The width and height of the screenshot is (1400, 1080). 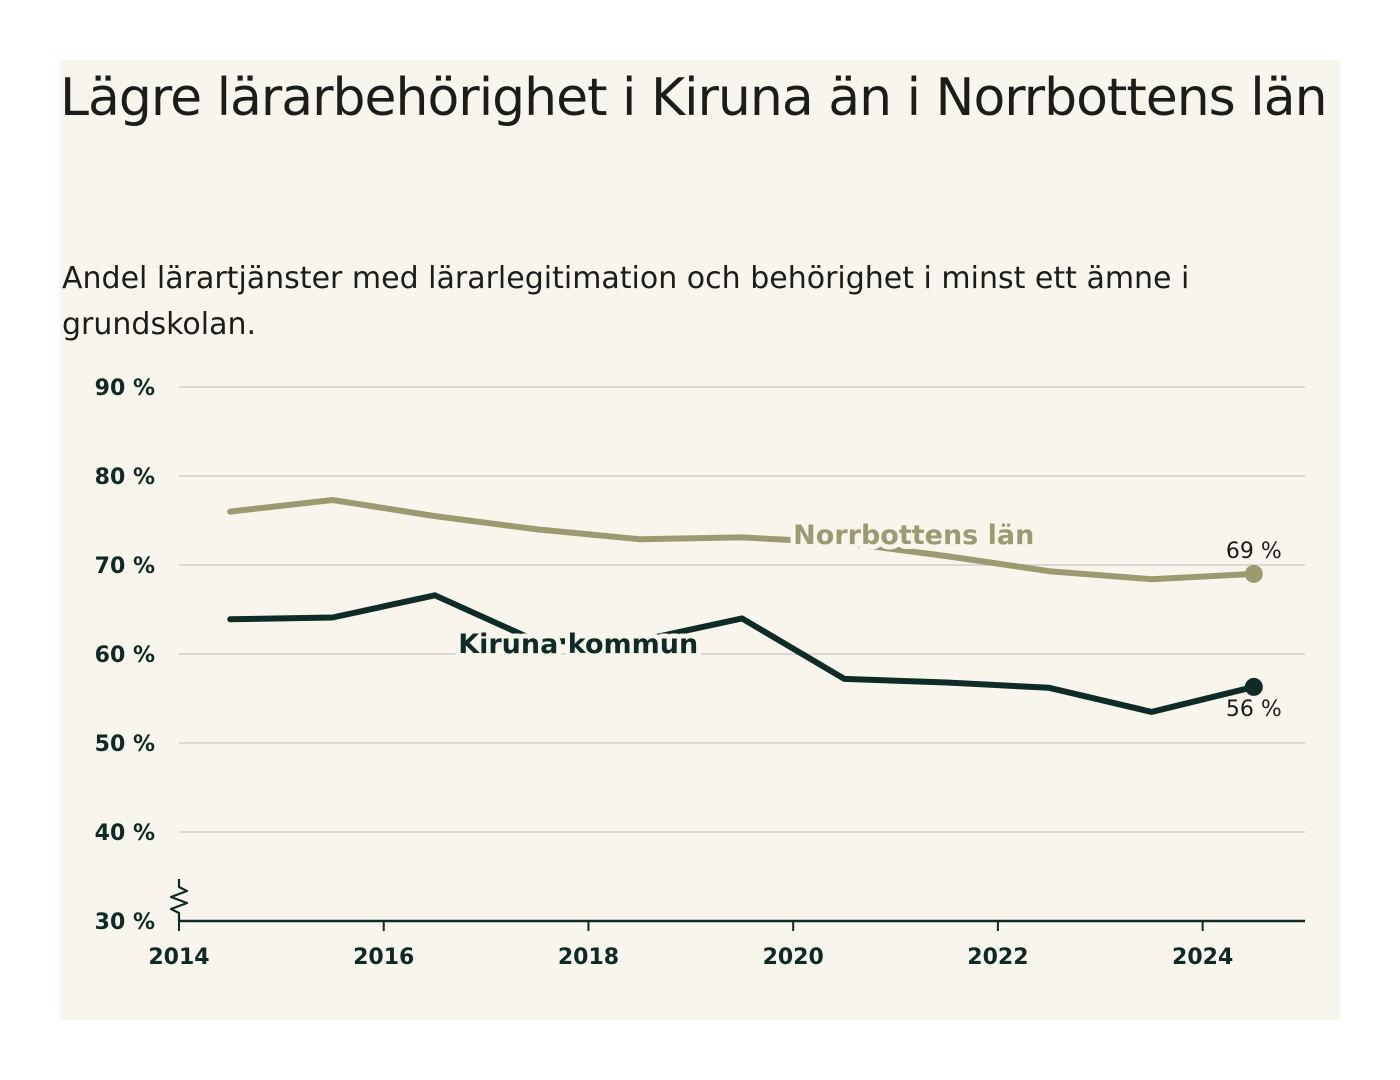 What do you see at coordinates (1202, 957) in the screenshot?
I see `x-tick-label: 2024` at bounding box center [1202, 957].